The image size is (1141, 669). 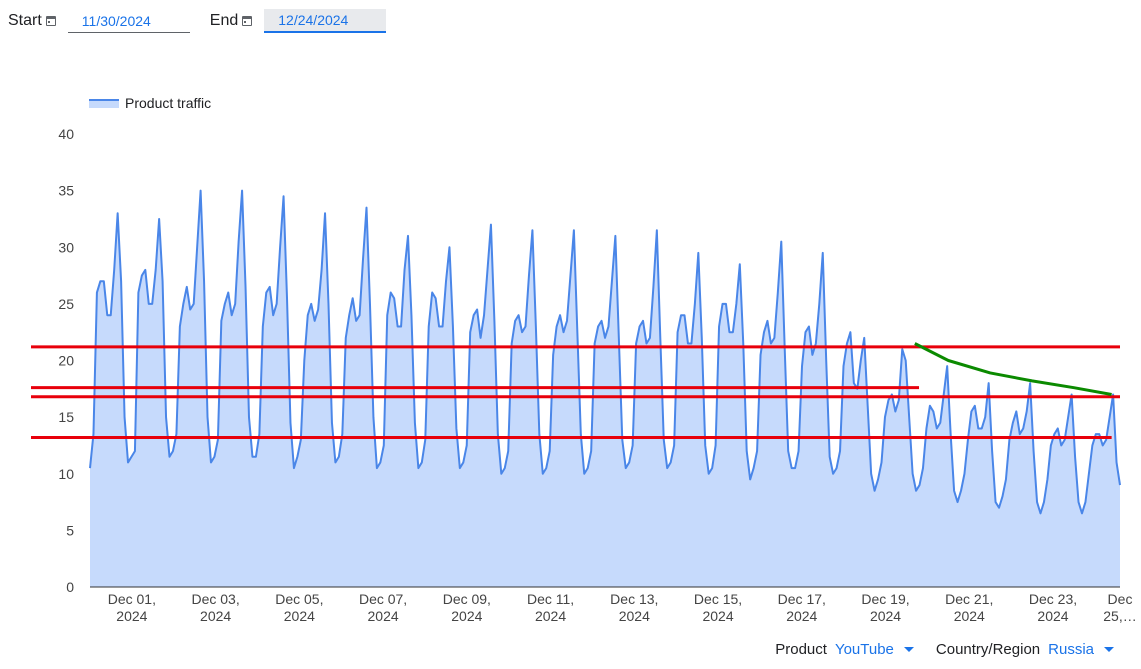 I want to click on region-filter-value: Russia, so click(x=1071, y=649).